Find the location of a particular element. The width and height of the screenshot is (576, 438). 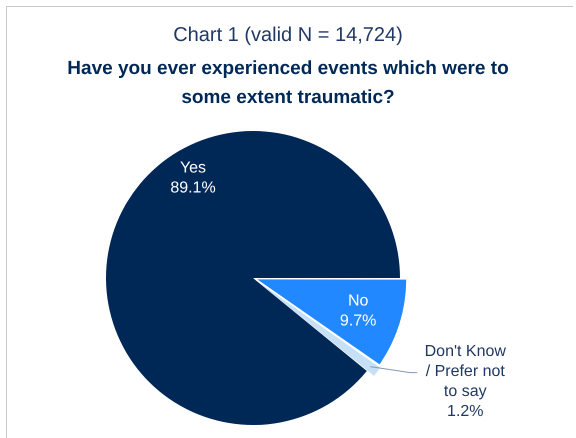

slice-label: Yes is located at coordinates (193, 167).